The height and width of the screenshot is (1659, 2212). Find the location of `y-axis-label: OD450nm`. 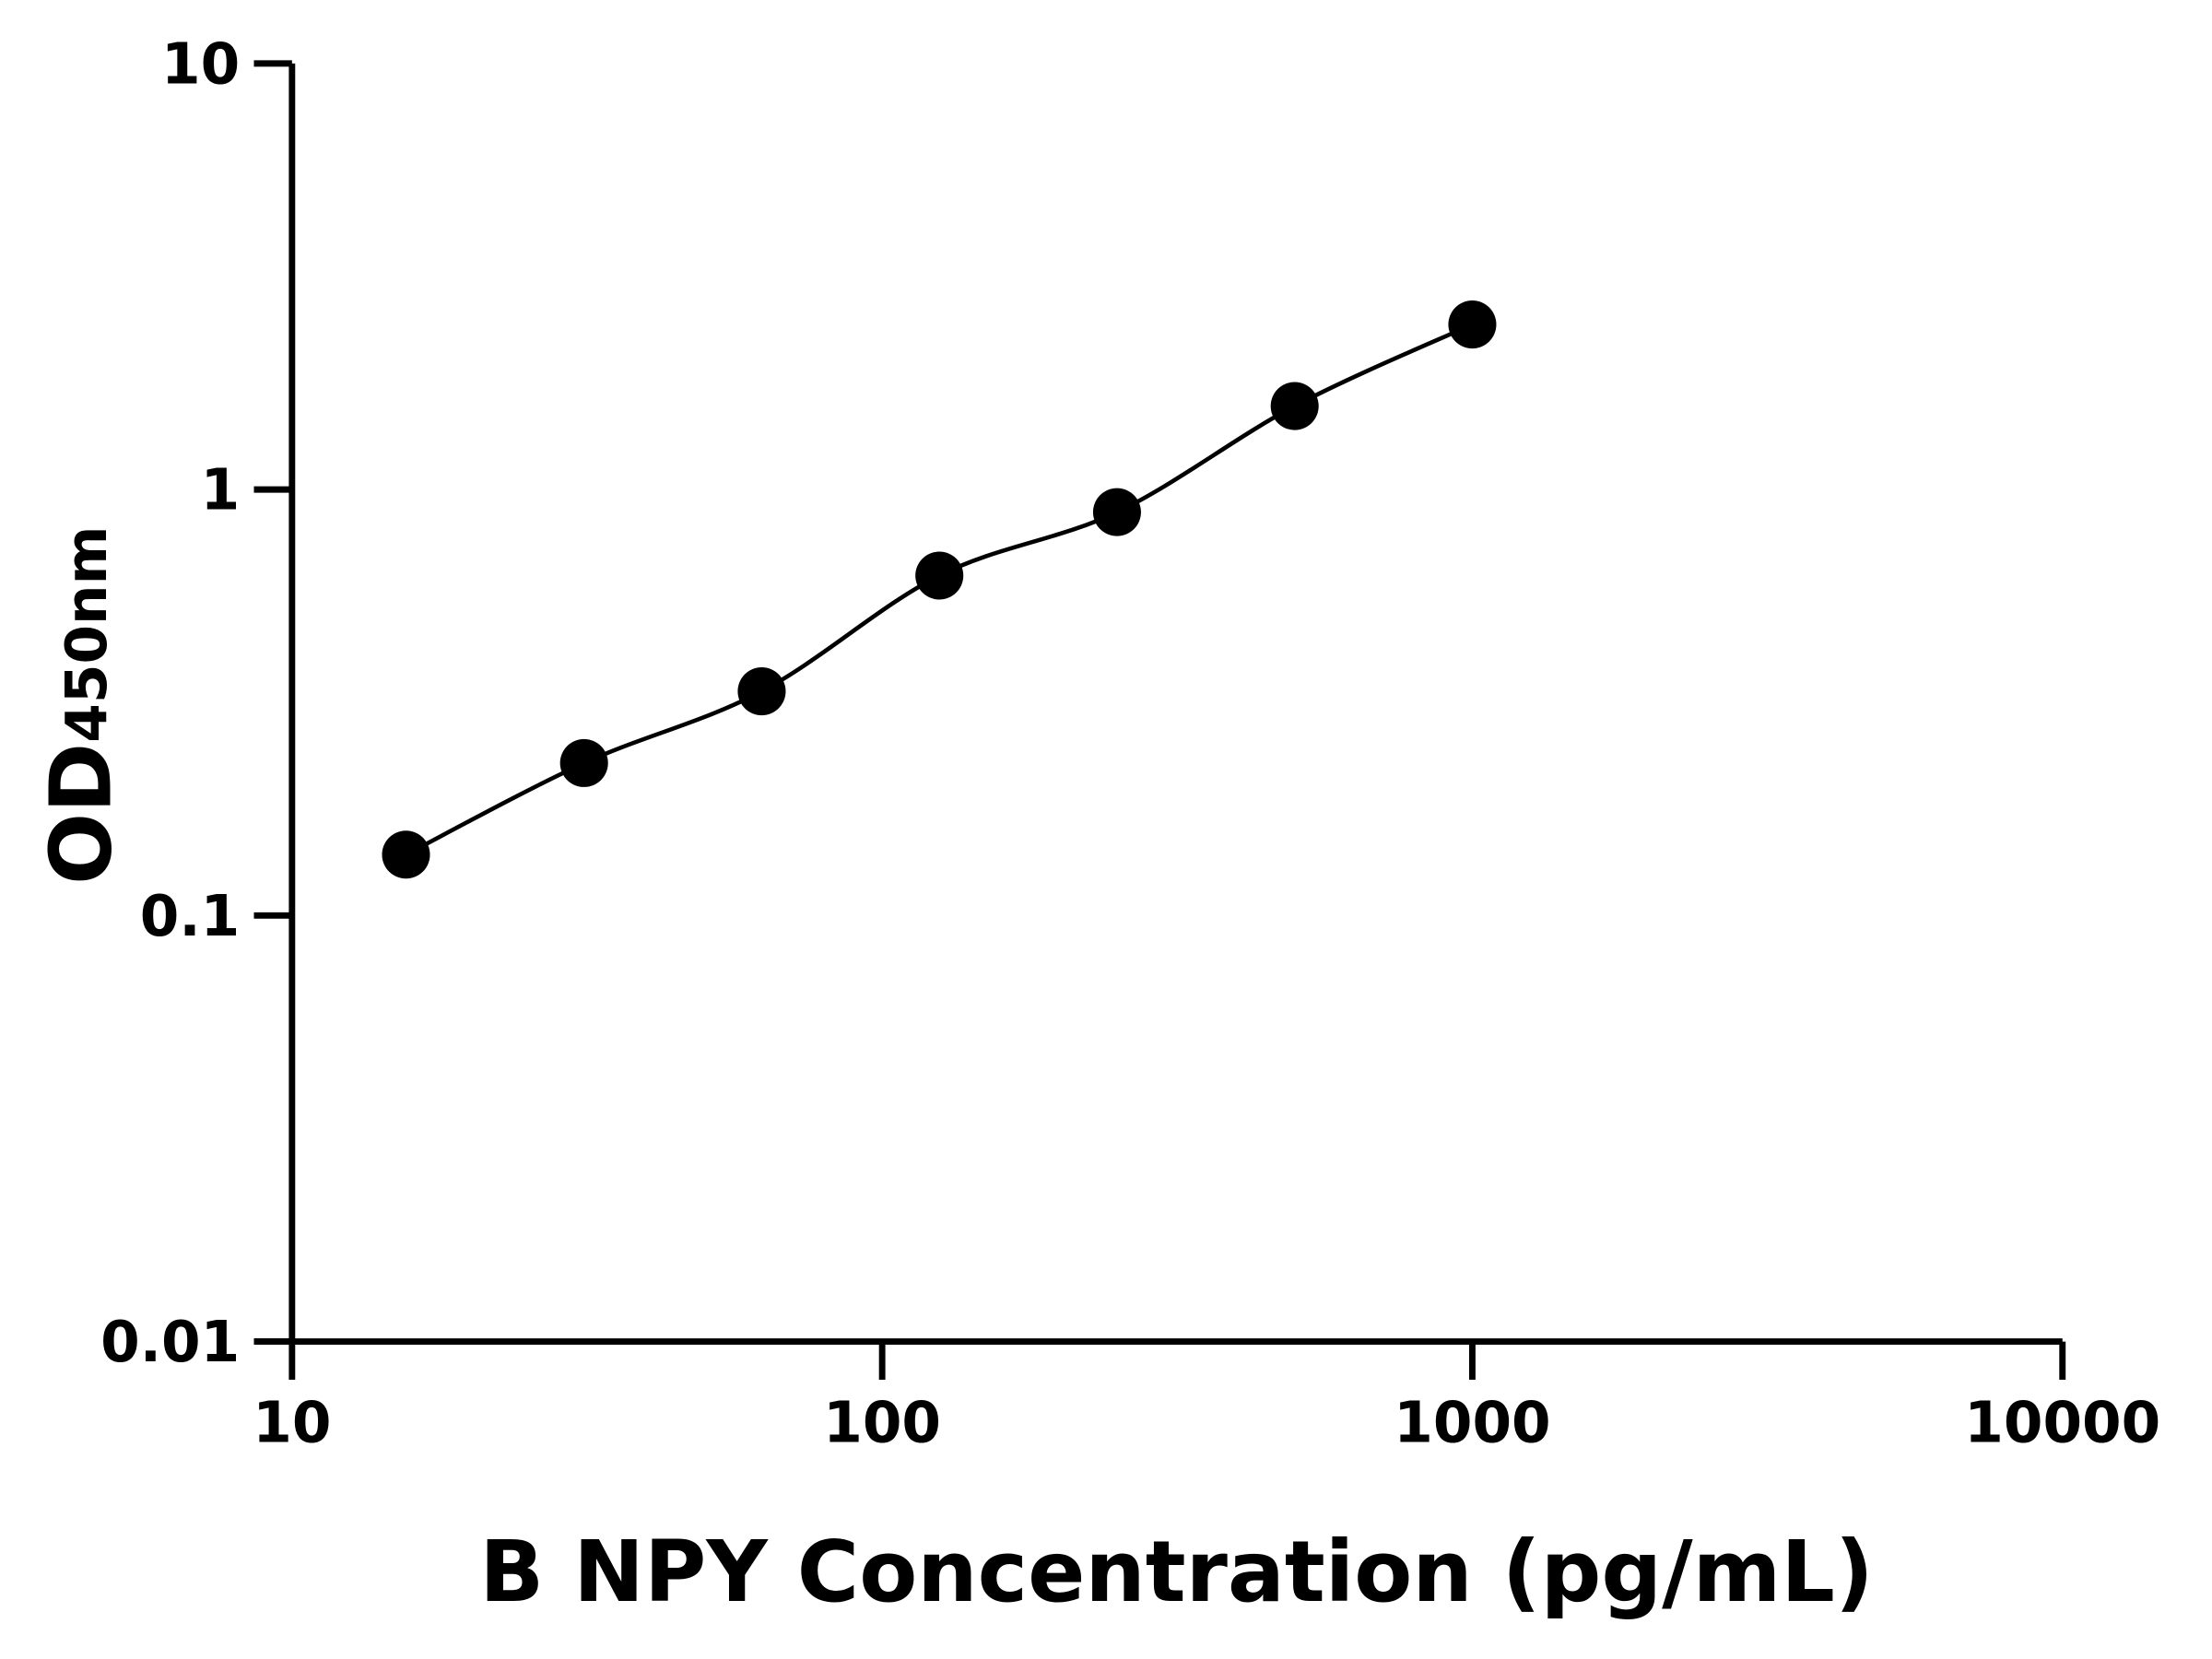

y-axis-label: OD450nm is located at coordinates (80, 705).